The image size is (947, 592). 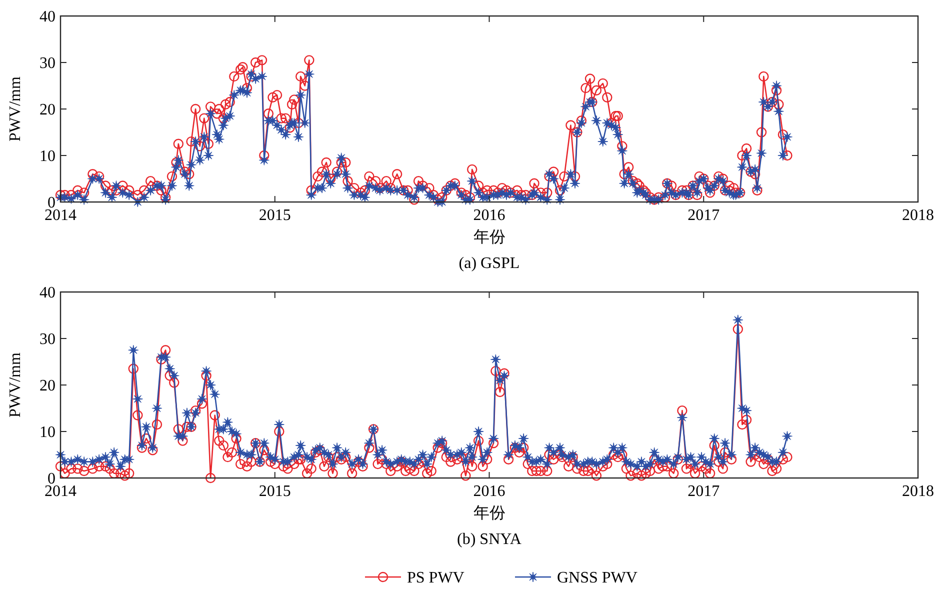 I want to click on text: (b) SNYA, so click(x=489, y=539).